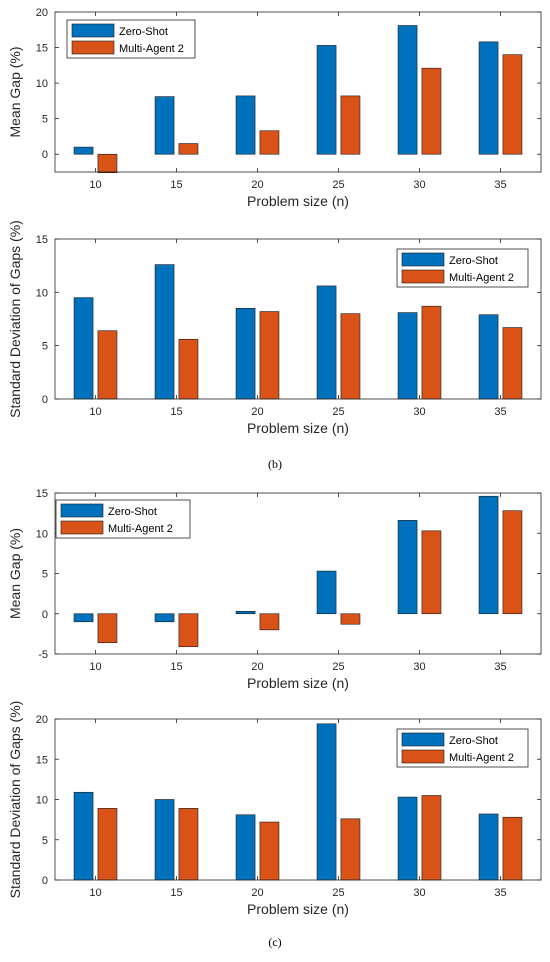 The image size is (550, 962). What do you see at coordinates (298, 92) in the screenshot?
I see `plot-area-frame` at bounding box center [298, 92].